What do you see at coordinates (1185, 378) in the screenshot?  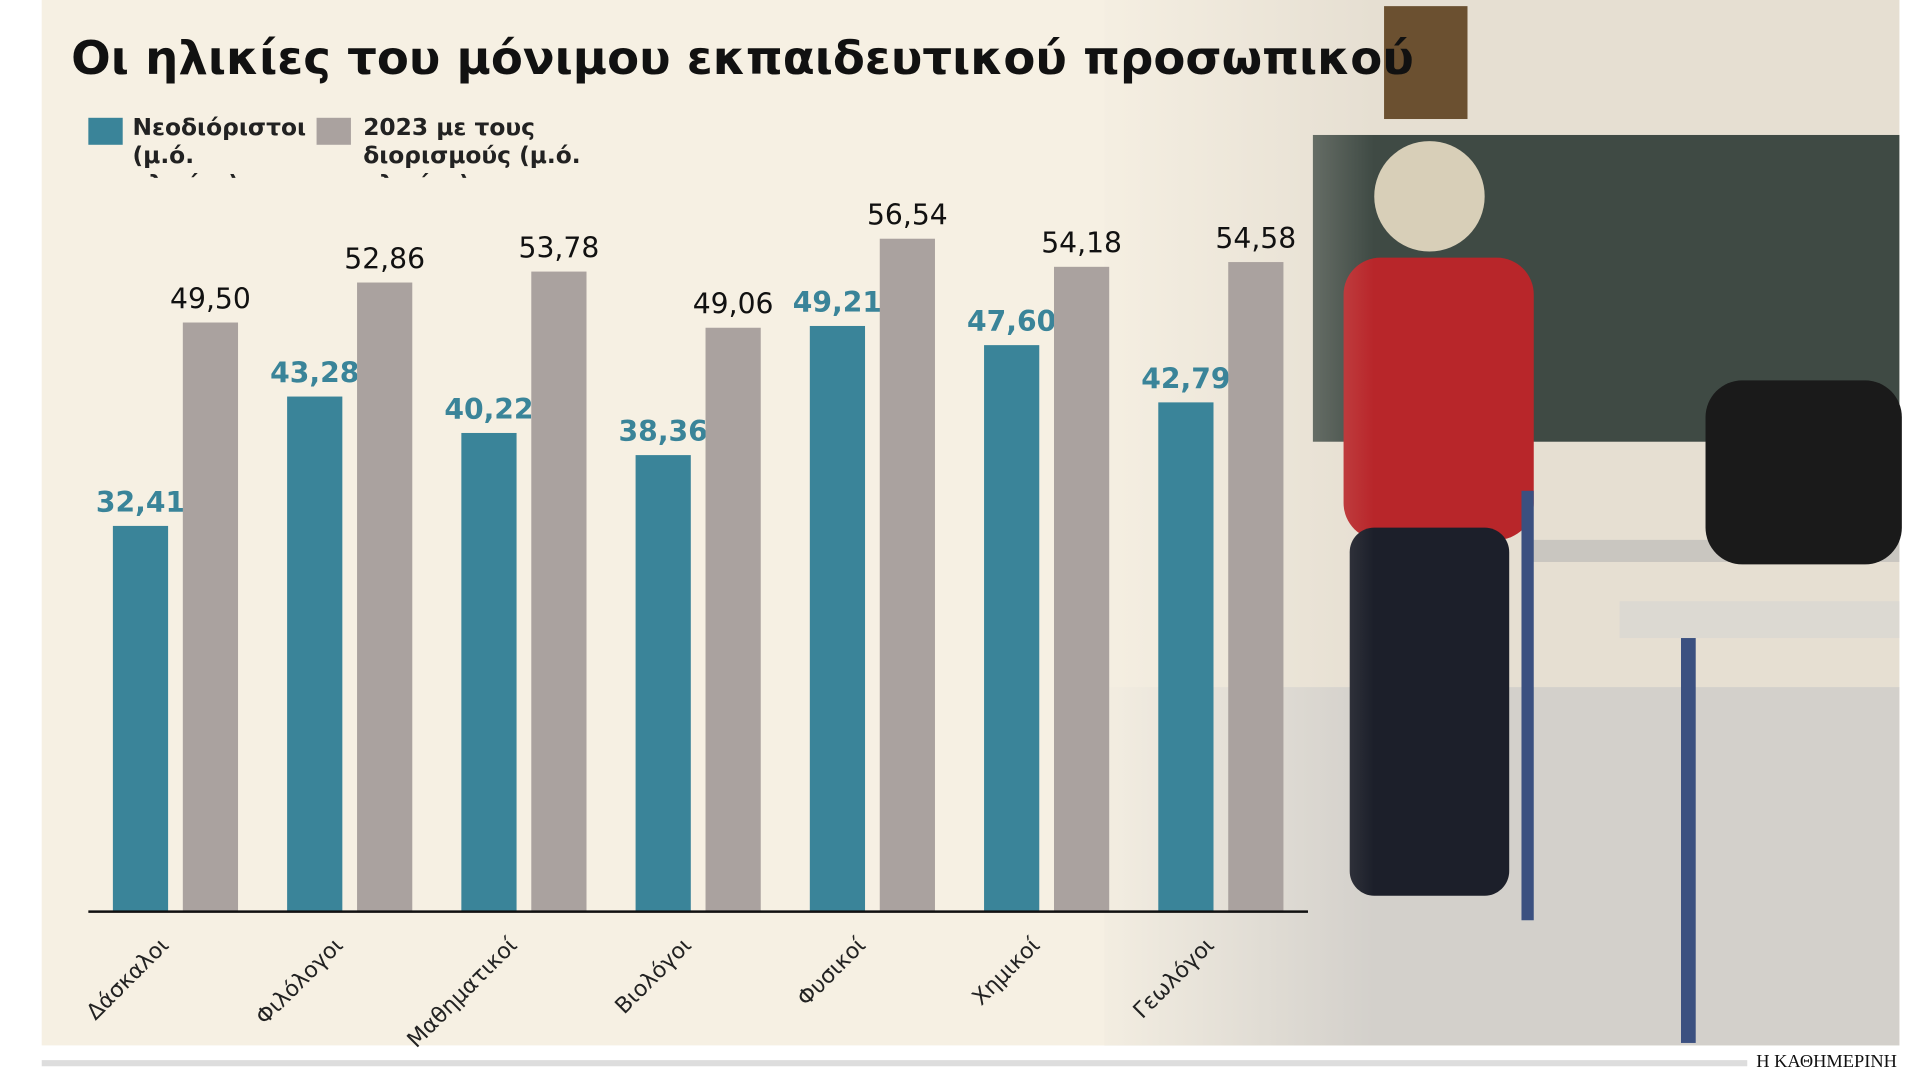 I see `value-label: 42,79` at bounding box center [1185, 378].